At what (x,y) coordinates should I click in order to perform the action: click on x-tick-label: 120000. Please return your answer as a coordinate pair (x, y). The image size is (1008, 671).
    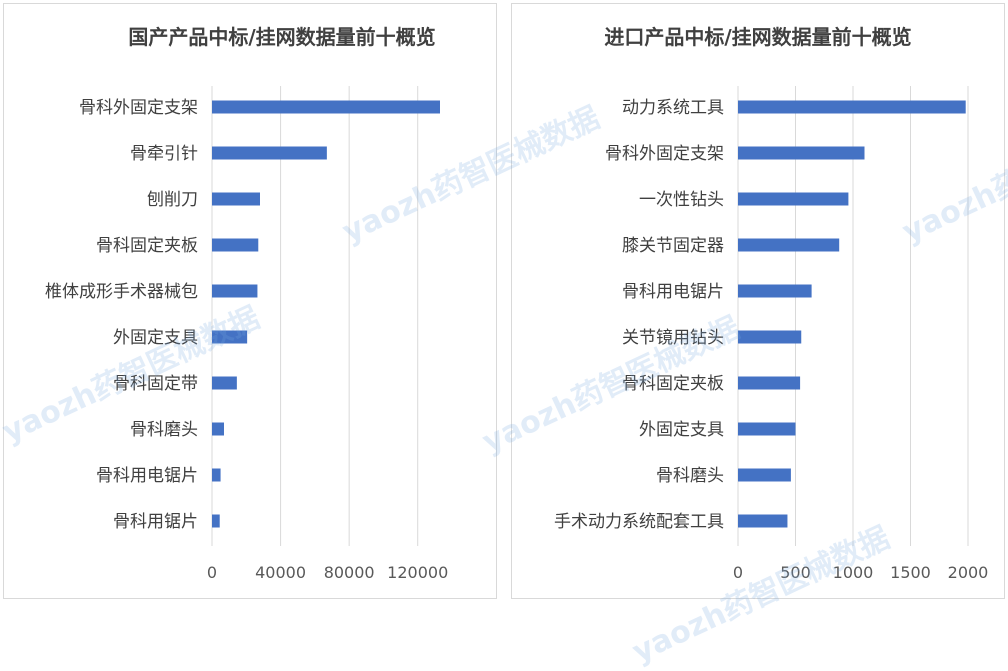
    Looking at the image, I should click on (417, 572).